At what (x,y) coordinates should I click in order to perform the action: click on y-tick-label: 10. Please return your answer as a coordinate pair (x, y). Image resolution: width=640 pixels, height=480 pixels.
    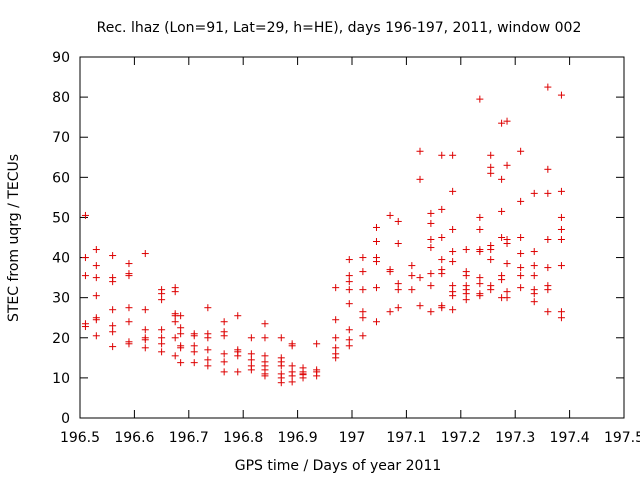
    Looking at the image, I should click on (61, 379).